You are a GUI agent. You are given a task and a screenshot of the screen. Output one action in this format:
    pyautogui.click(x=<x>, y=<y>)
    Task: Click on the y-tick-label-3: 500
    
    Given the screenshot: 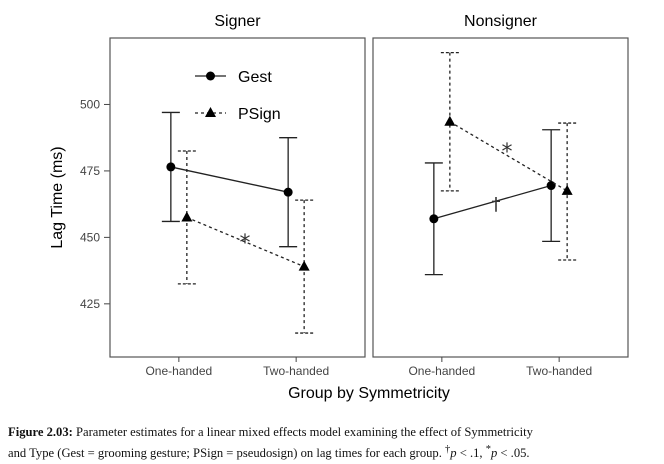 What is the action you would take?
    pyautogui.click(x=90, y=104)
    